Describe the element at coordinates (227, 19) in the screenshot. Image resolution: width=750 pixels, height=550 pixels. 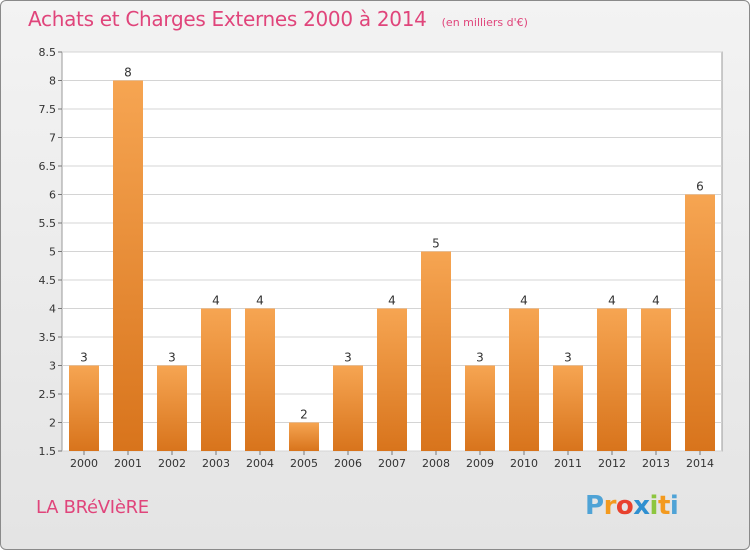
I see `chart-title: Achats et Charges Externes 2000 à 2014` at that location.